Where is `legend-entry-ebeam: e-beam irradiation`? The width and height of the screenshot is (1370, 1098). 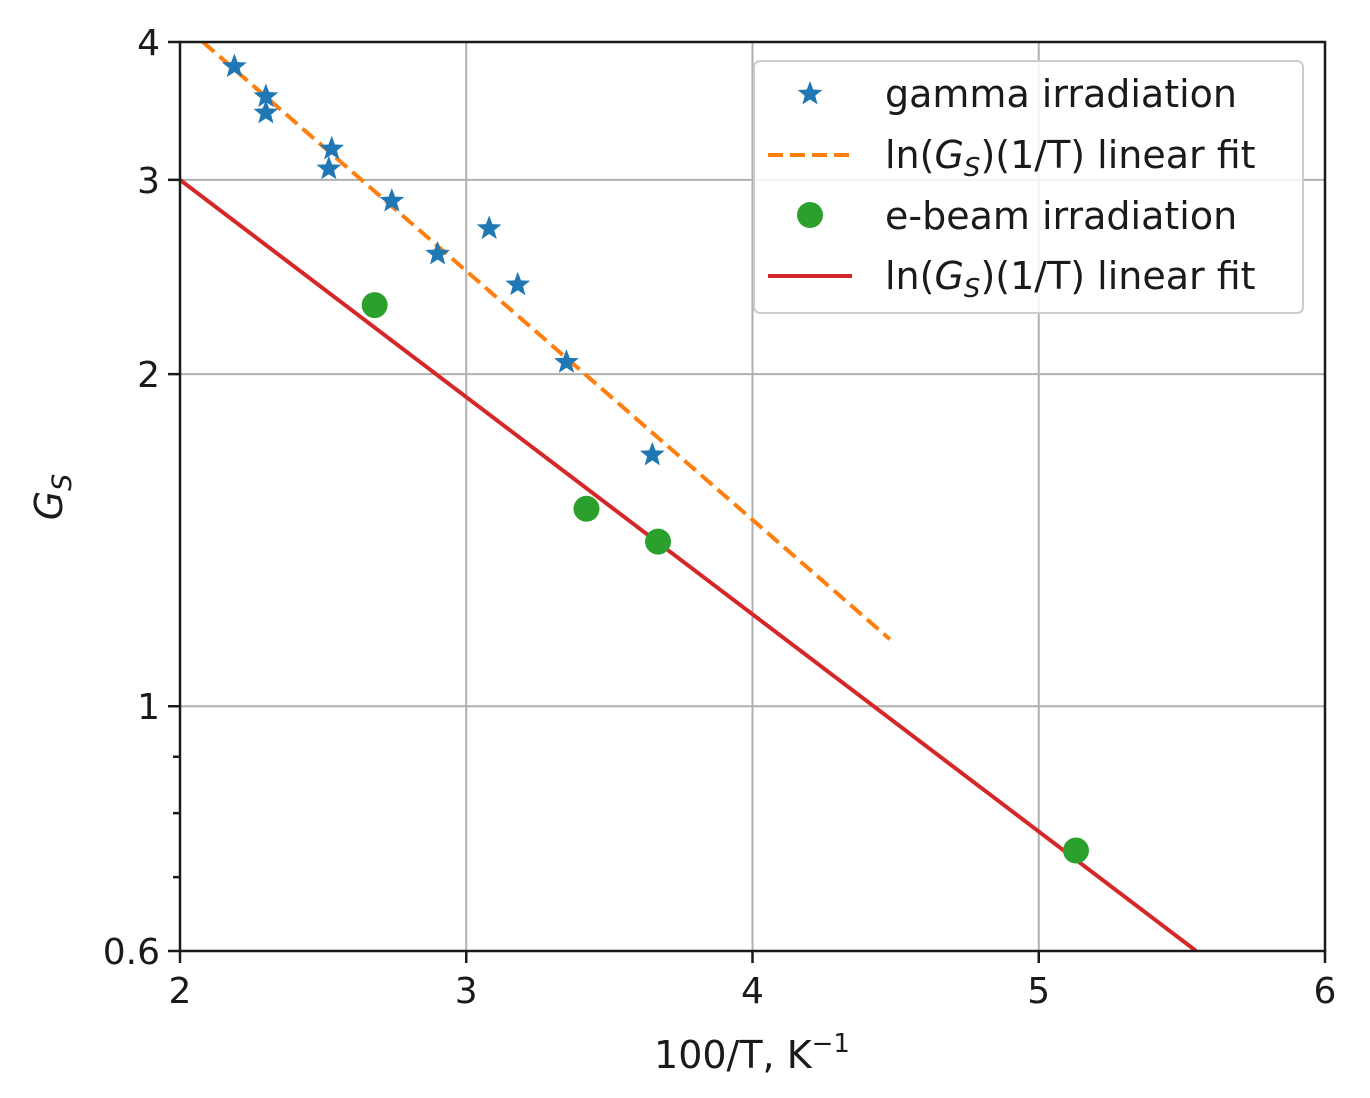
legend-entry-ebeam: e-beam irradiation is located at coordinates (1017, 216).